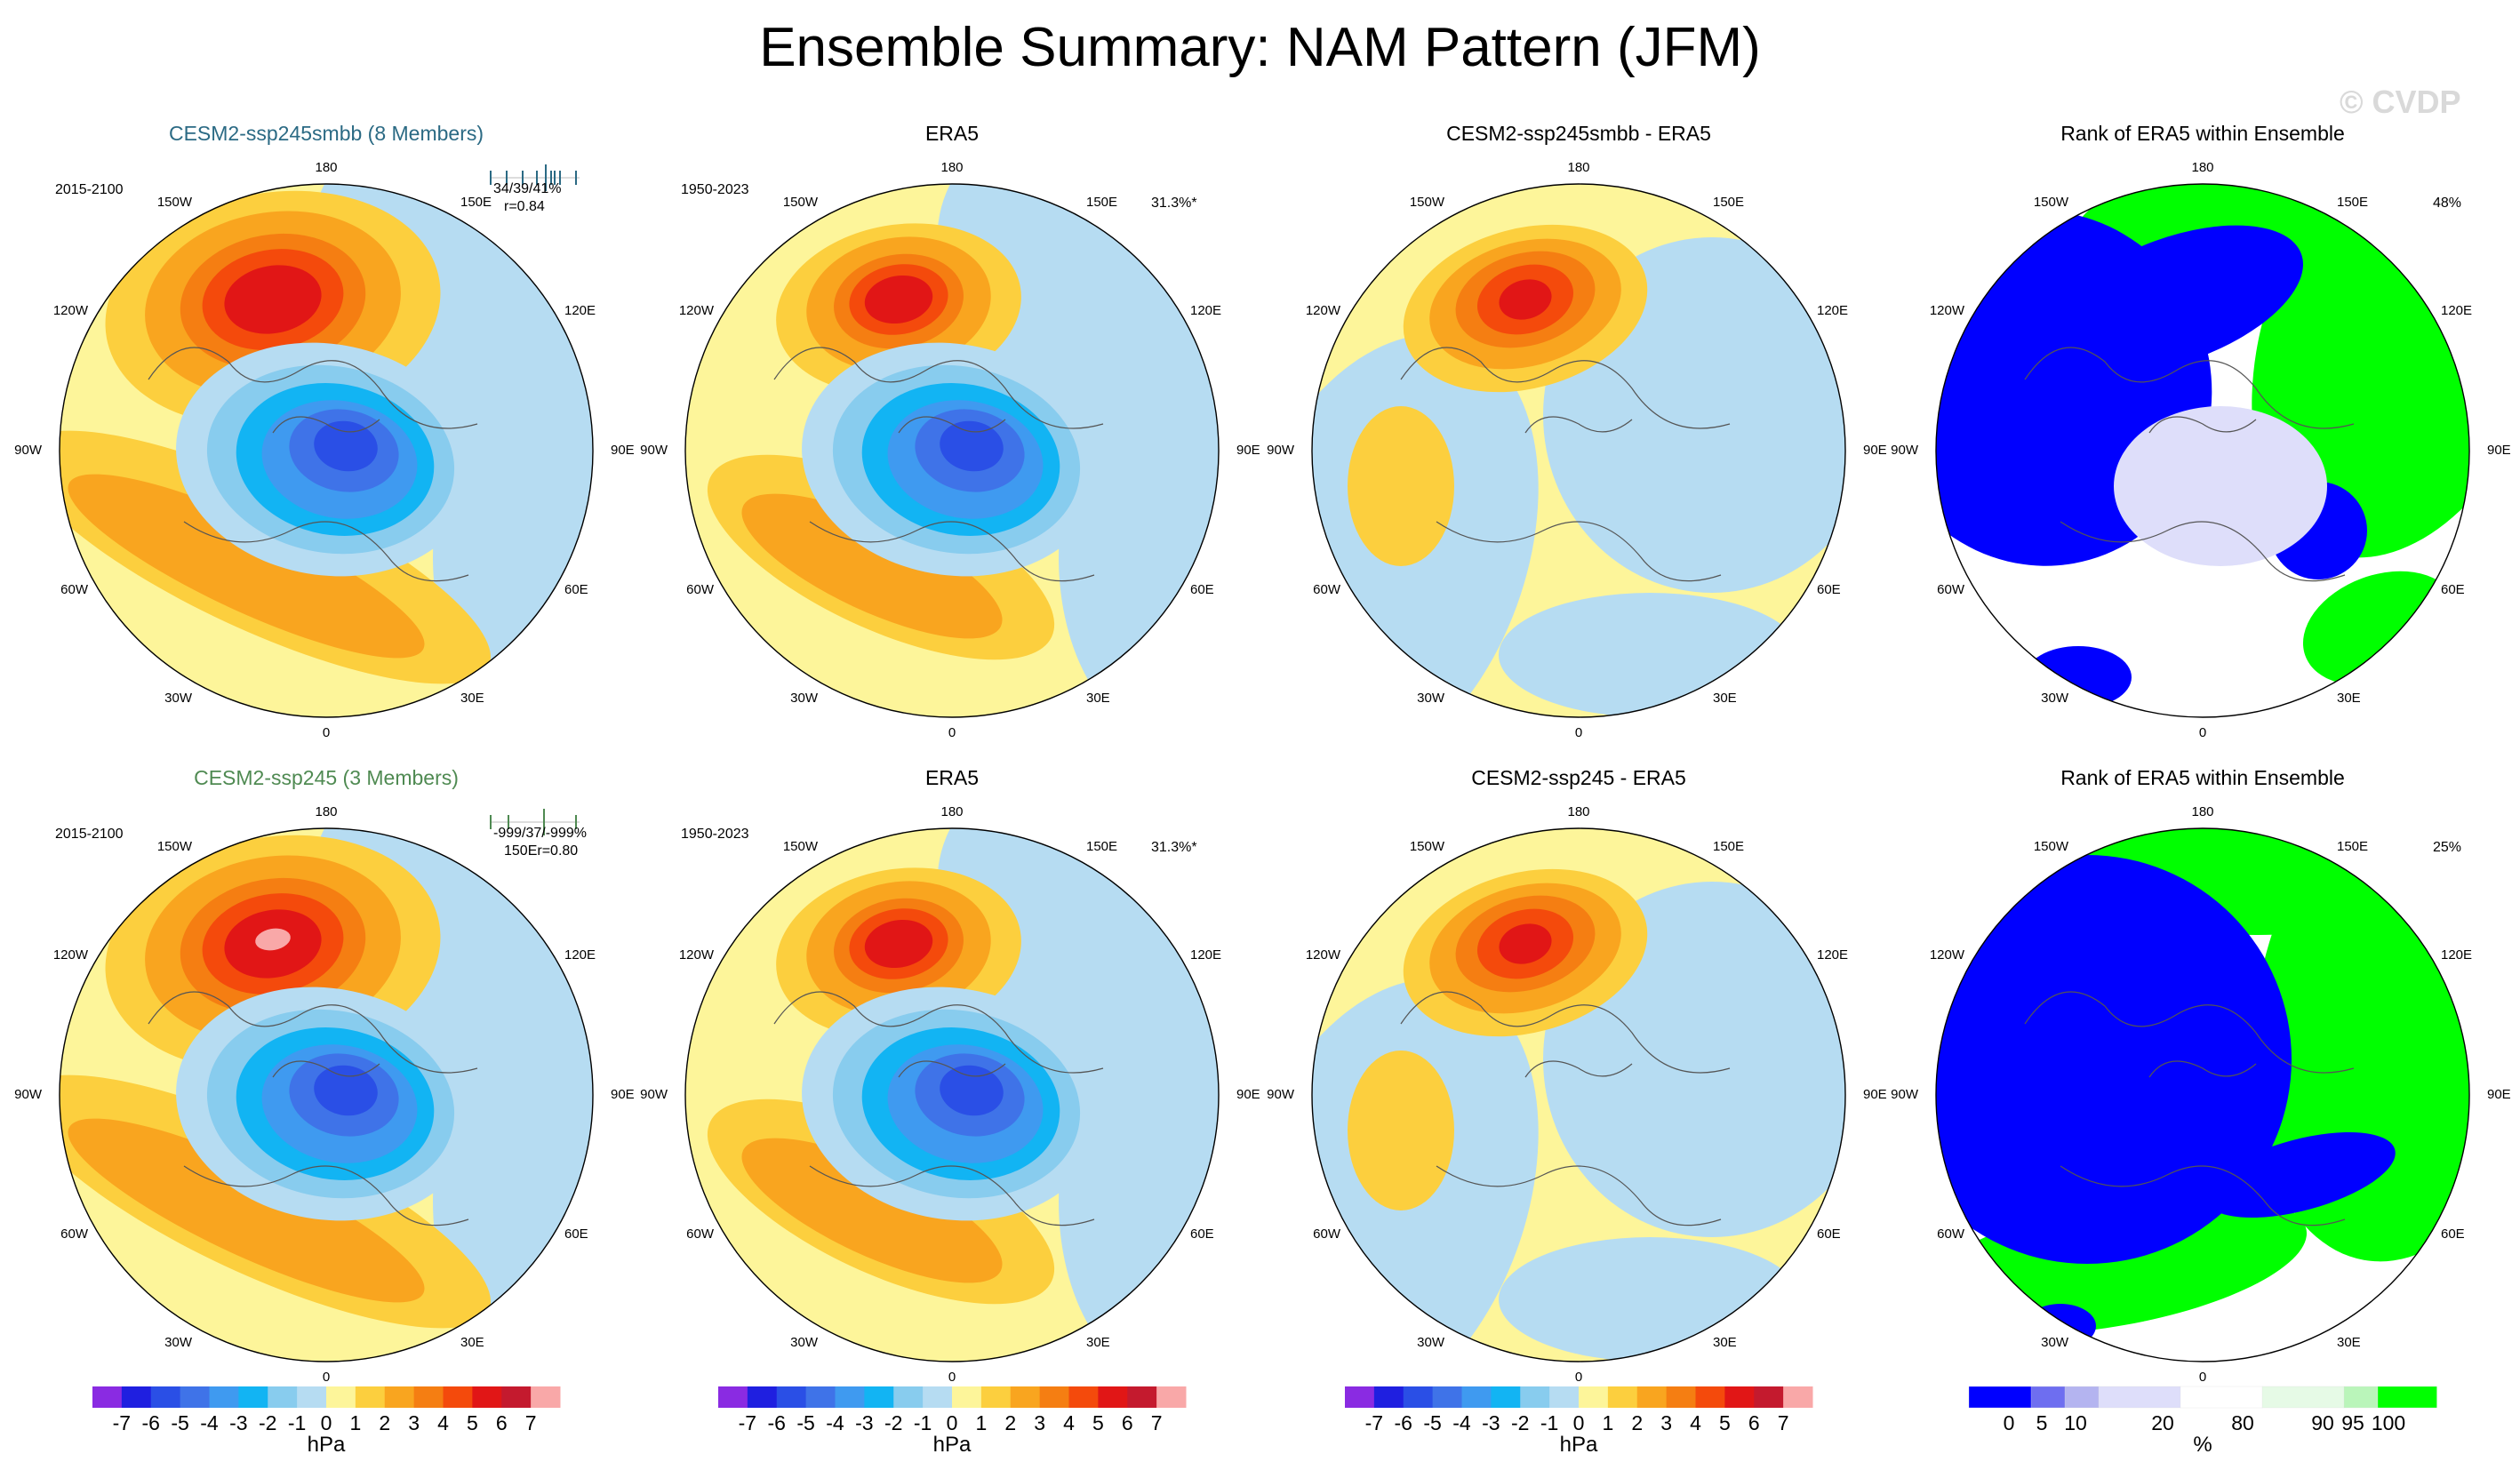 The height and width of the screenshot is (1478, 2520). Describe the element at coordinates (1078, 960) in the screenshot. I see `light-blue-region-ne` at that location.